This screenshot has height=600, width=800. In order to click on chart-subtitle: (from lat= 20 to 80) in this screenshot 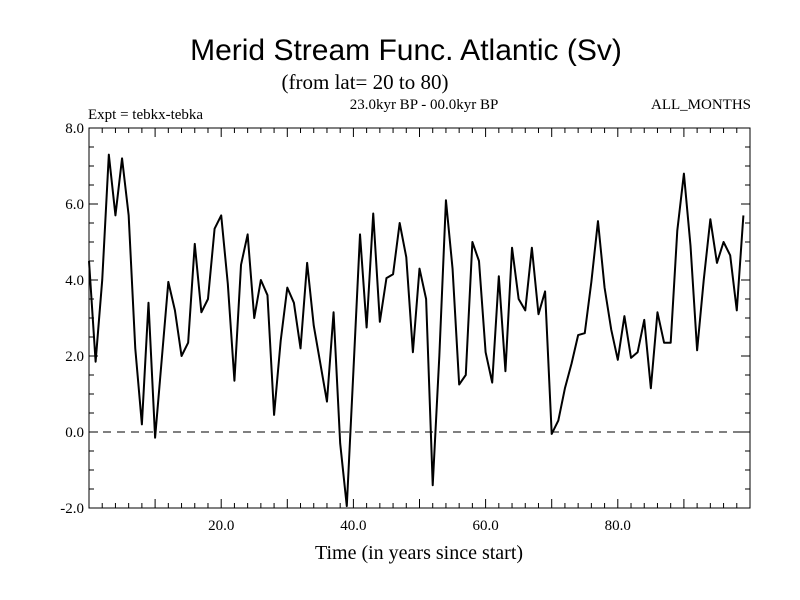, I will do `click(365, 82)`.